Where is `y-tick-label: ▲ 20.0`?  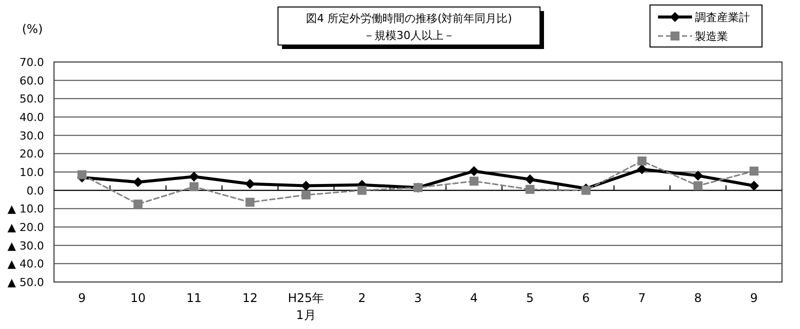
y-tick-label: ▲ 20.0 is located at coordinates (26, 227).